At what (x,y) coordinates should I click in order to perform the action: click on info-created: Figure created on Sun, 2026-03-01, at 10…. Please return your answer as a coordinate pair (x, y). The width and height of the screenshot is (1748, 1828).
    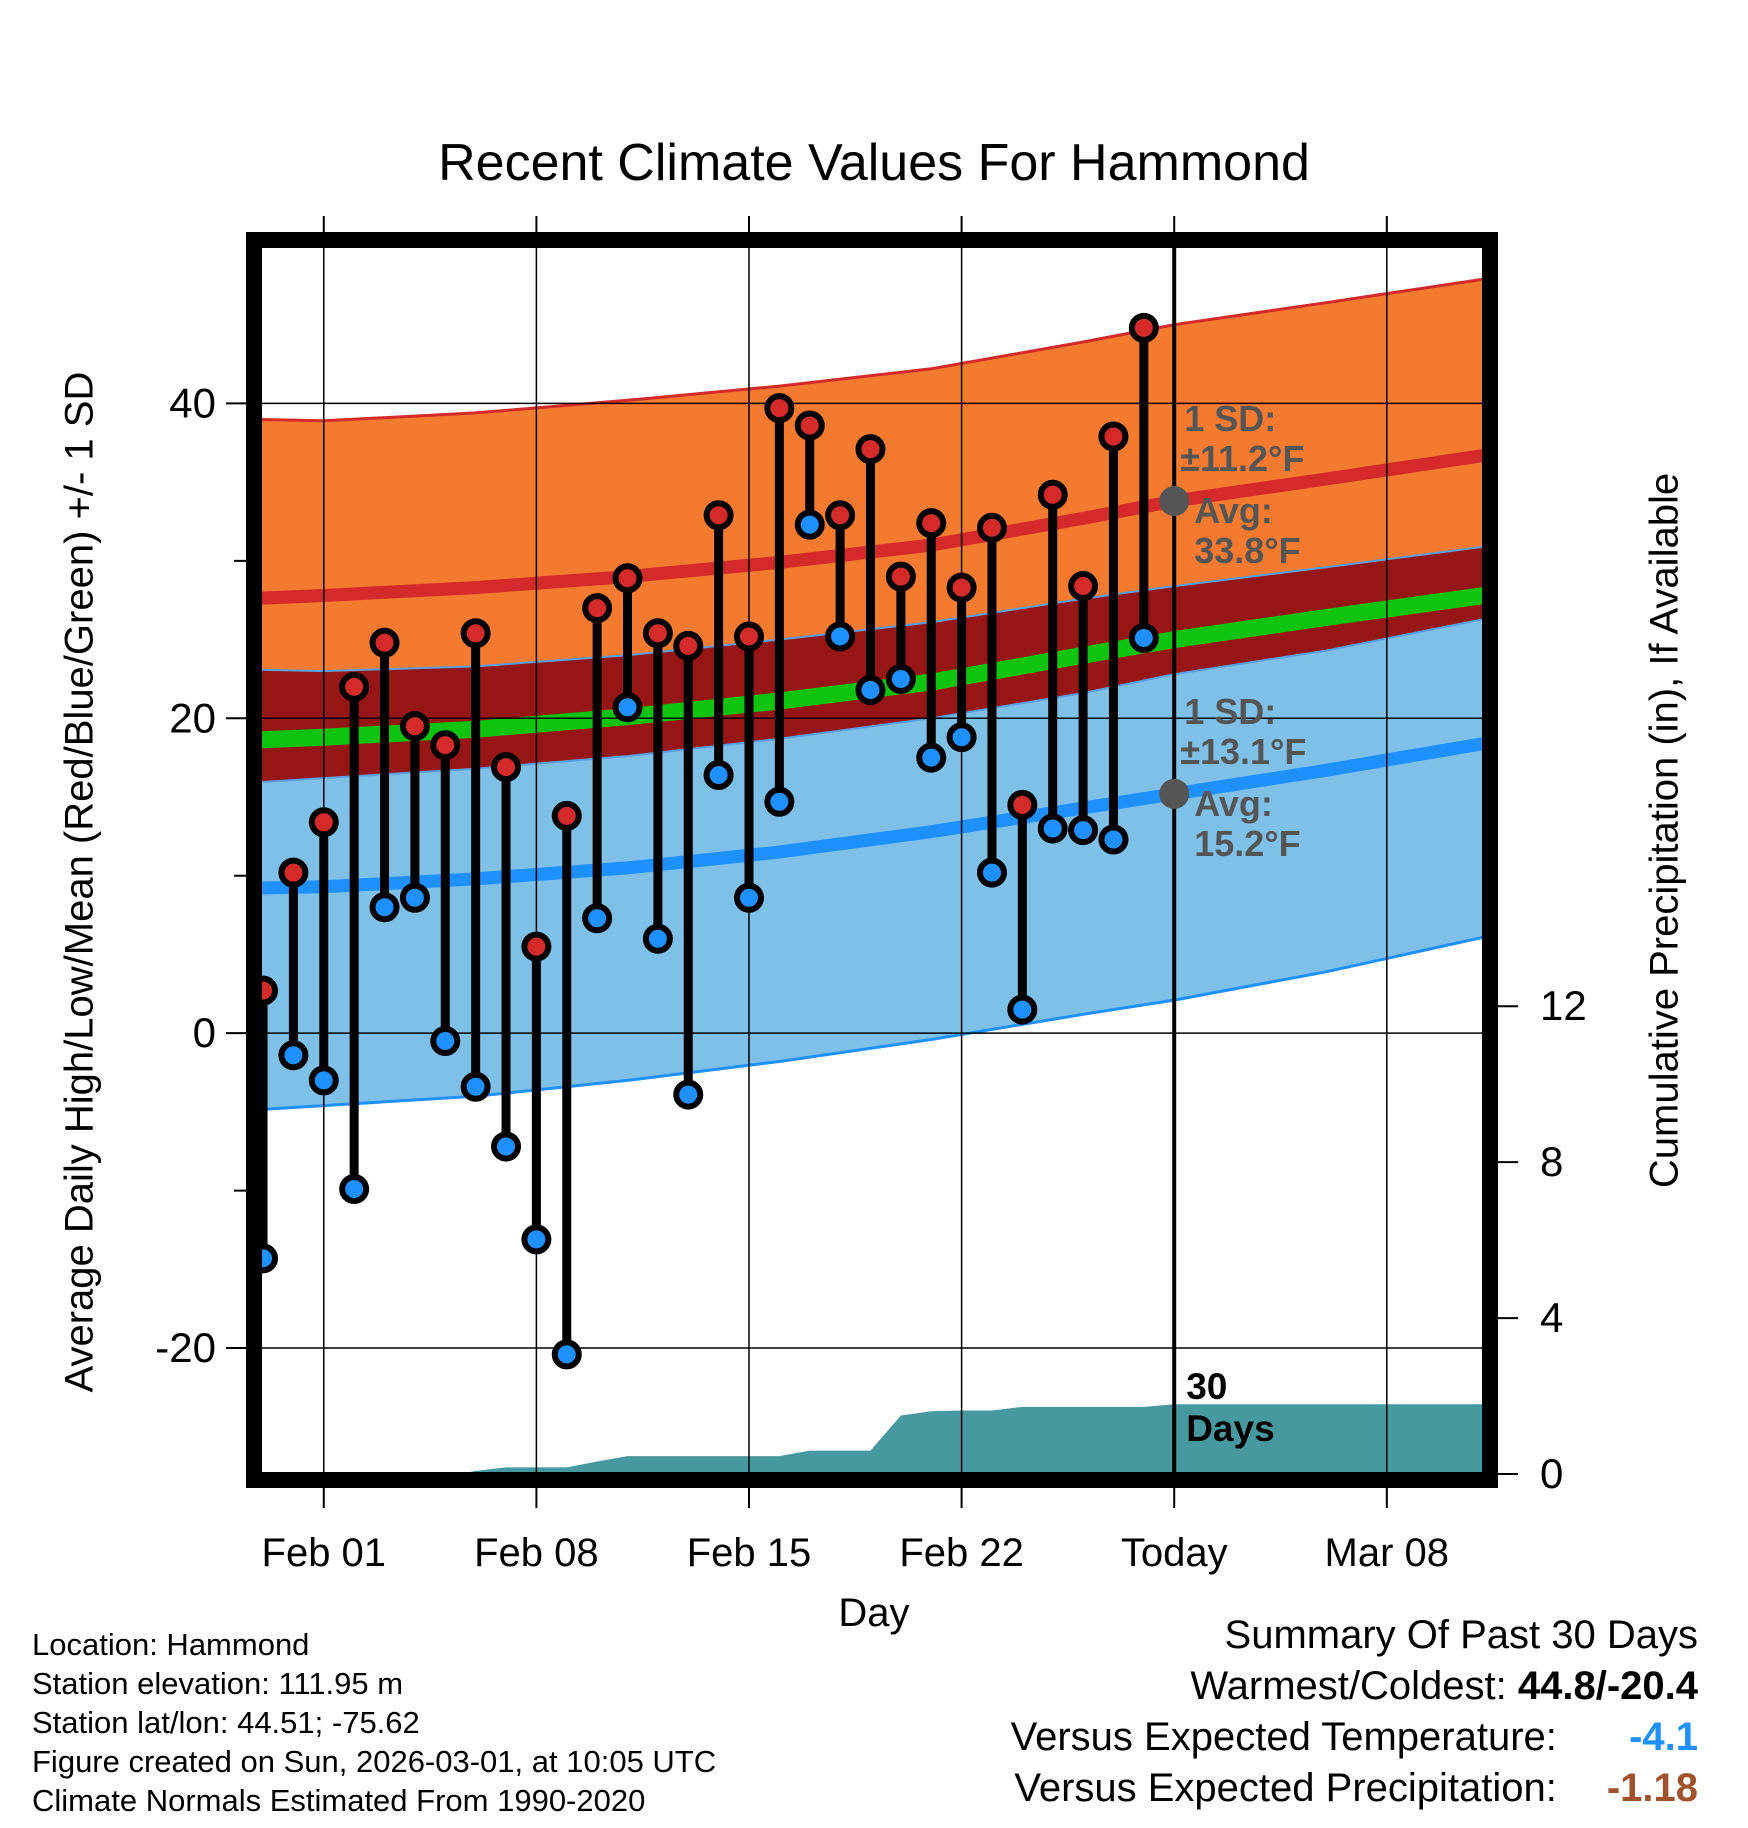
    Looking at the image, I should click on (374, 1761).